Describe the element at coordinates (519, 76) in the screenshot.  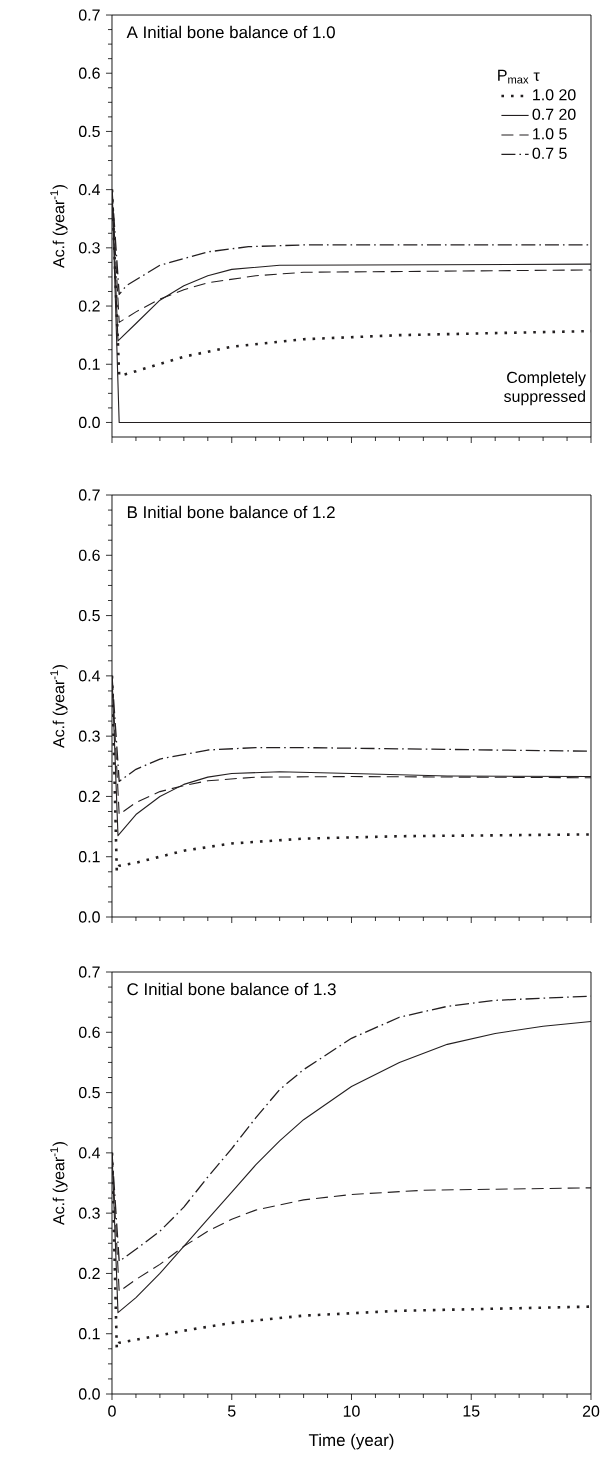
I see `legend-title: P$_{max}$ τ` at that location.